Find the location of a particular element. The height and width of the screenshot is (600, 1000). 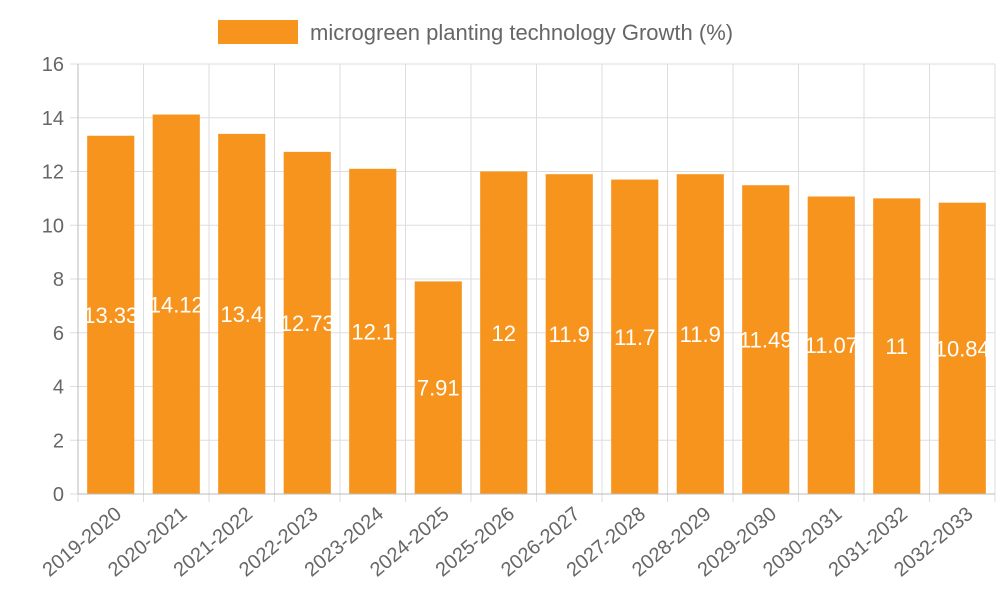

data-label: 10.84 is located at coordinates (962, 348).